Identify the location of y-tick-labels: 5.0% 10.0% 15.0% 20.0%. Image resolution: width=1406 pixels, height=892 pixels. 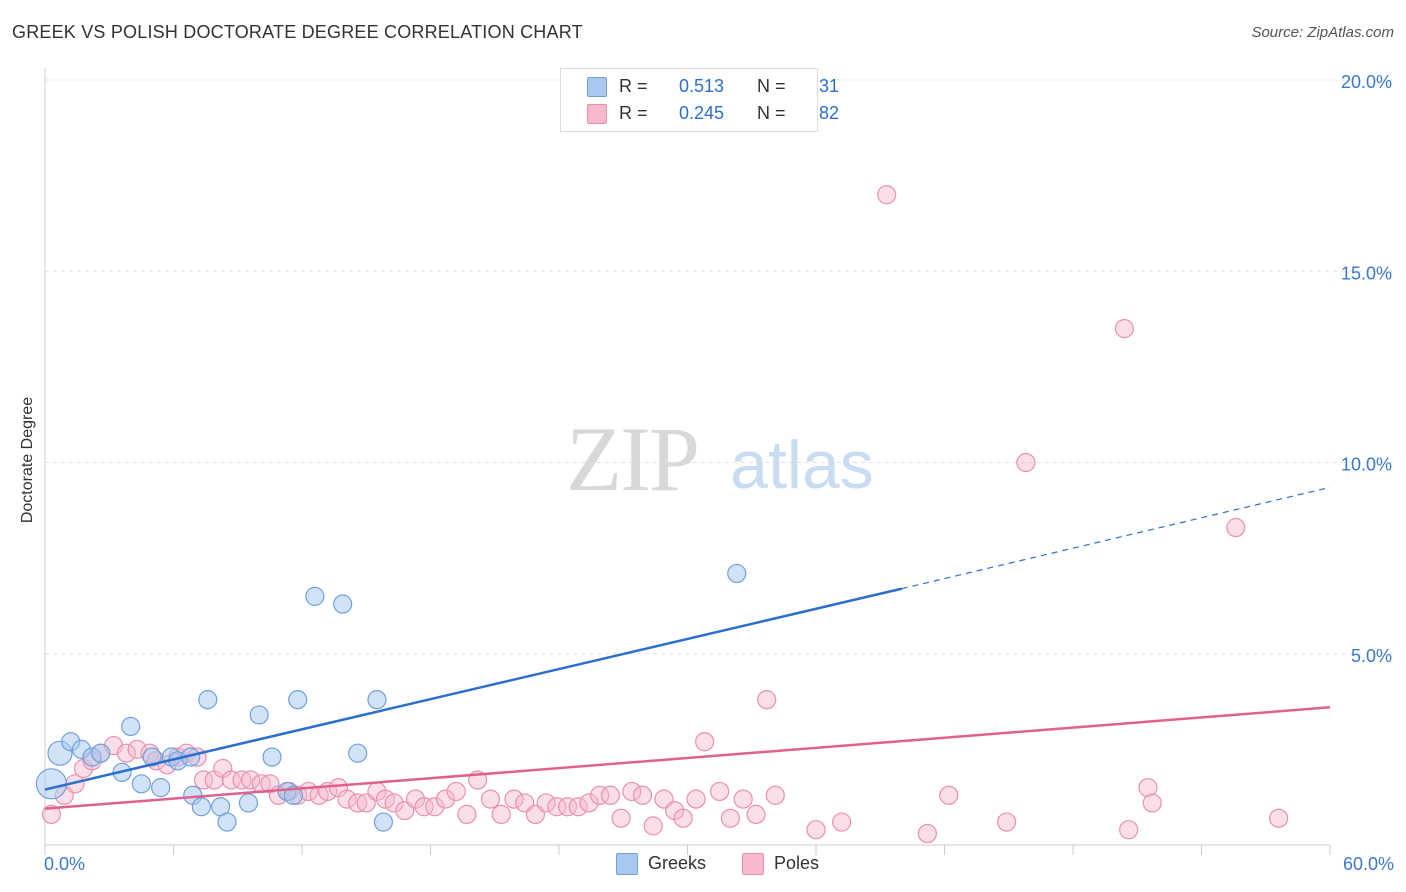
(1366, 369).